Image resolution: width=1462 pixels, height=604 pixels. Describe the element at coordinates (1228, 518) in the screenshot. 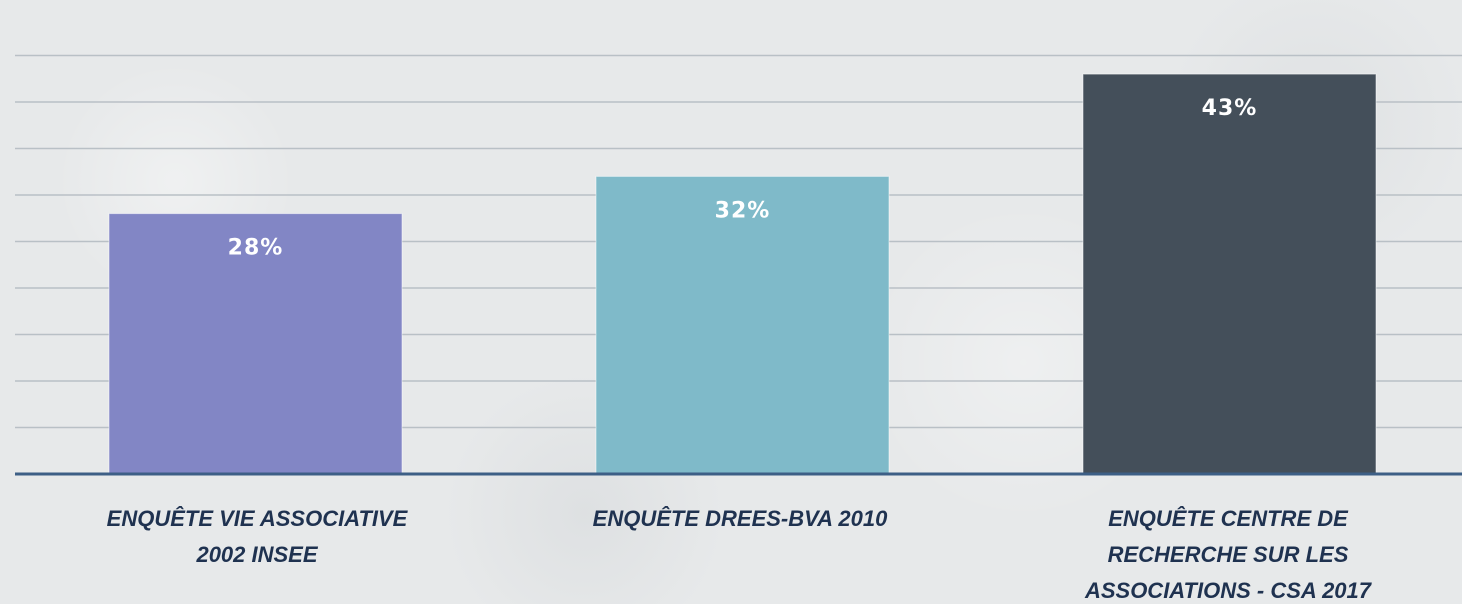

I see `category-label-line: ENQUÊTE CENTRE DE` at that location.